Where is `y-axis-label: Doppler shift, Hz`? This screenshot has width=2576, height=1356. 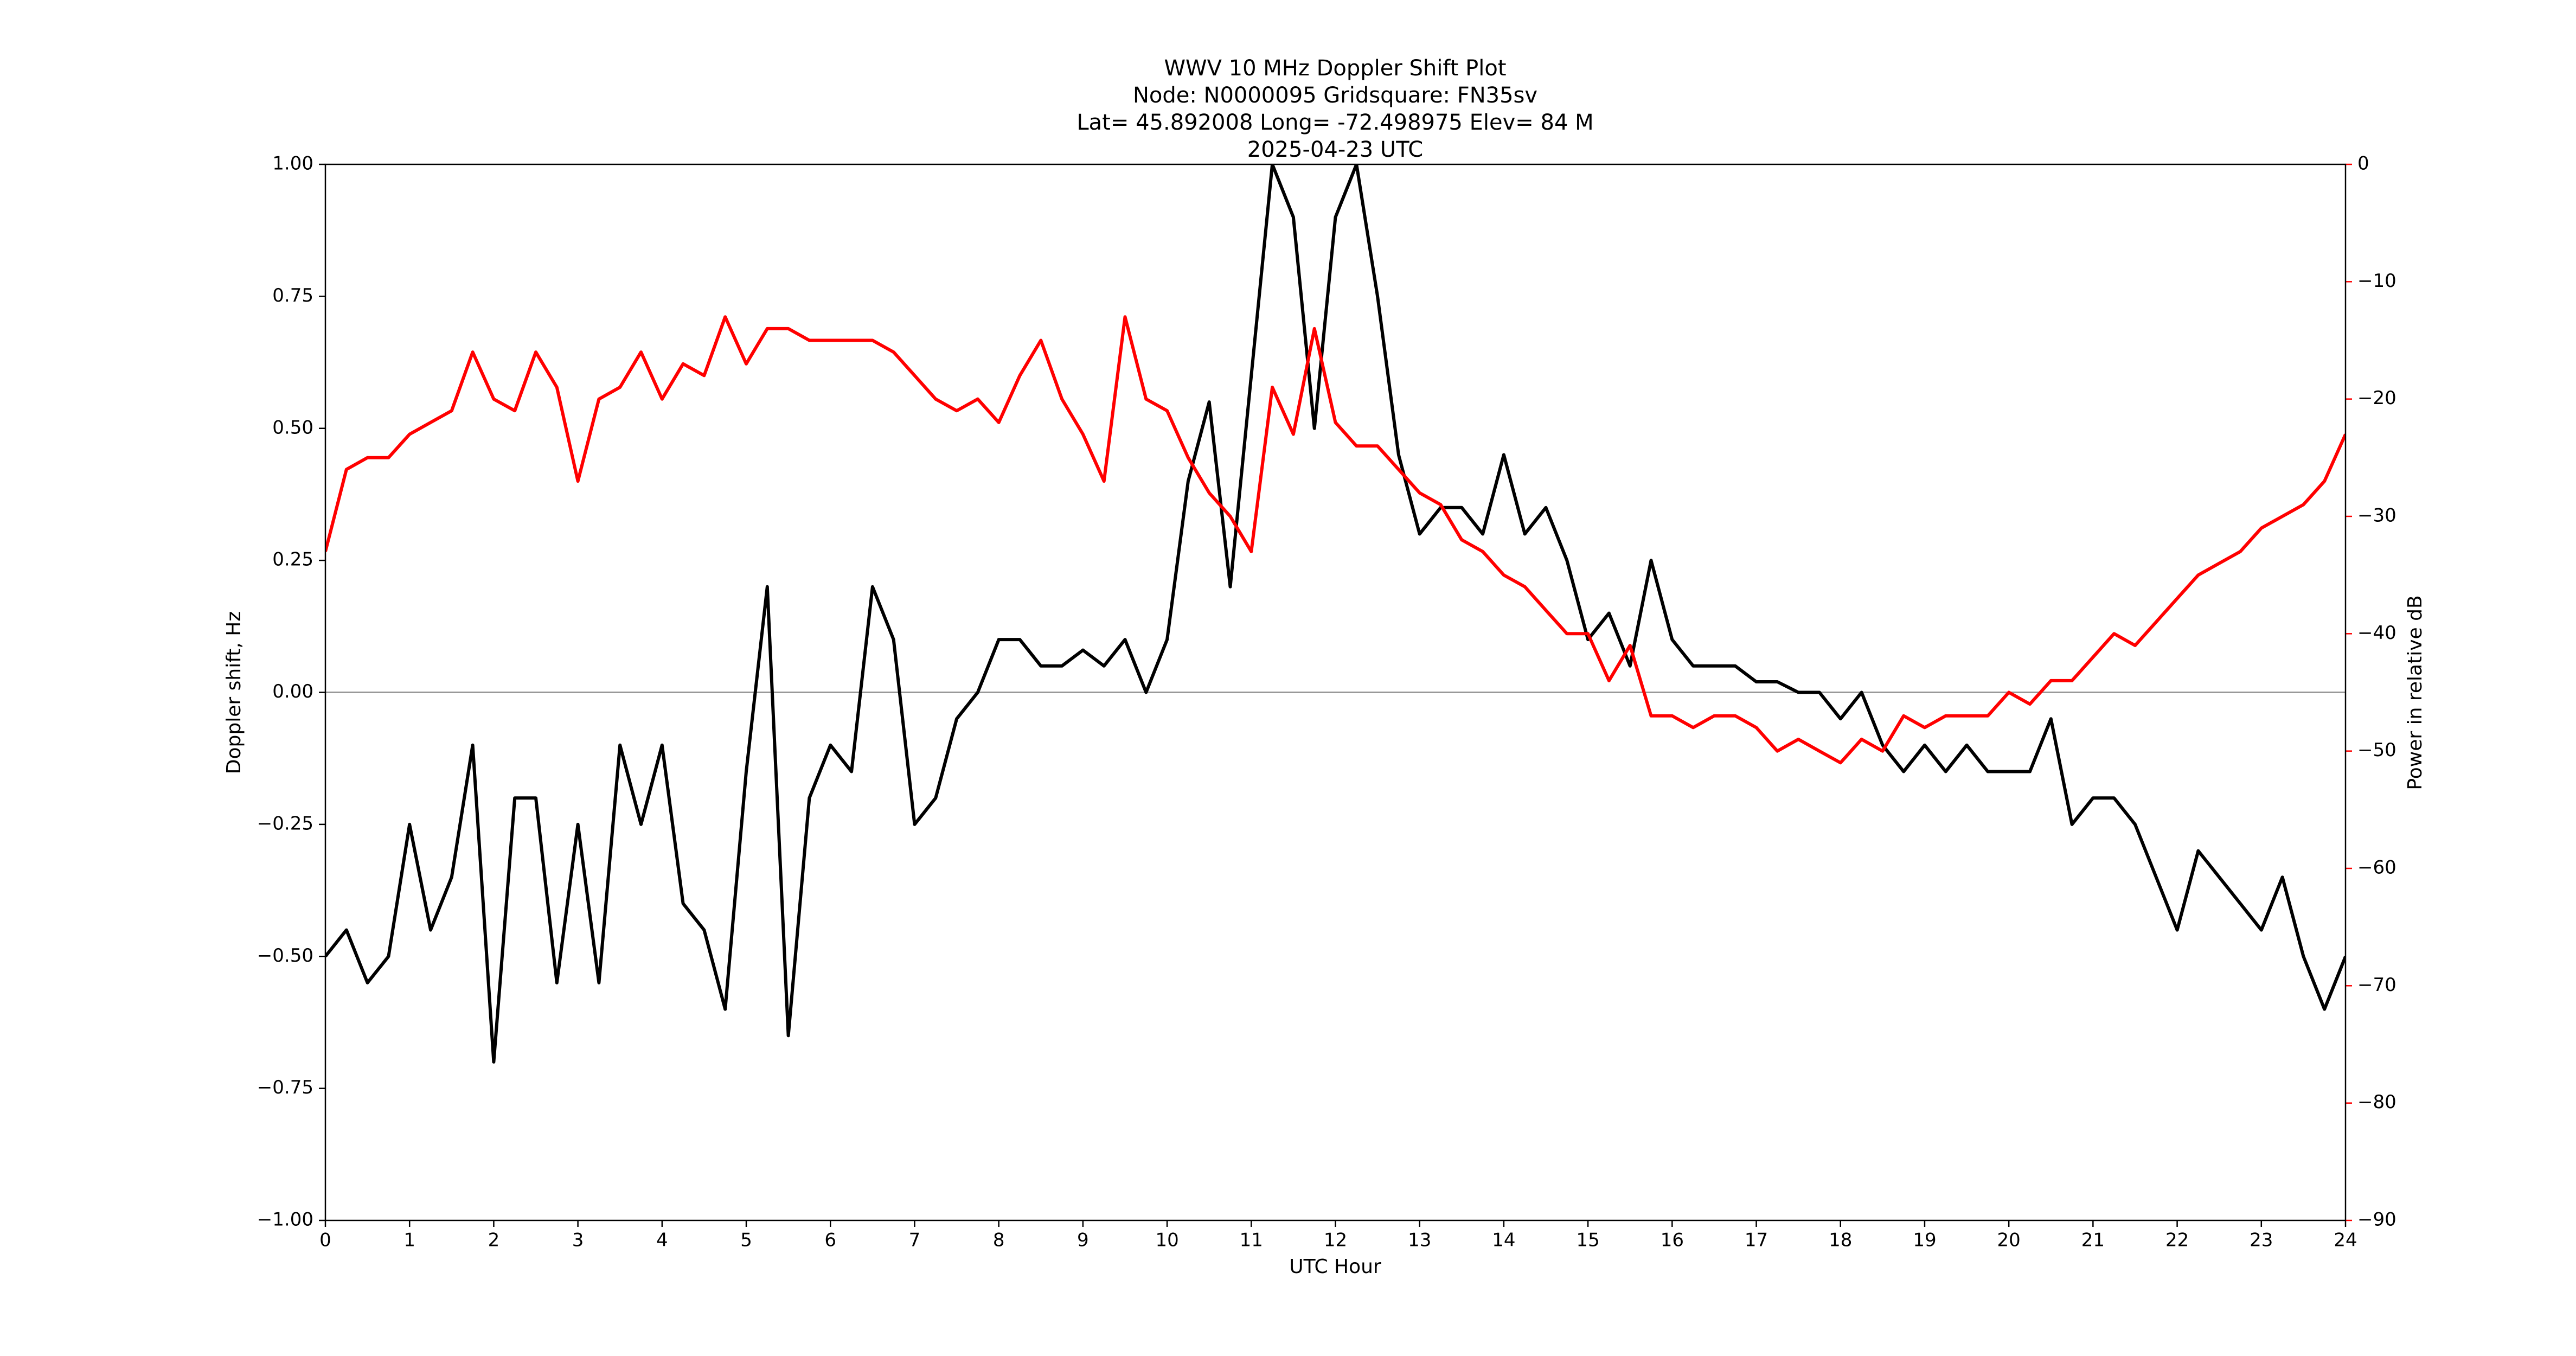
y-axis-label: Doppler shift, Hz is located at coordinates (234, 692).